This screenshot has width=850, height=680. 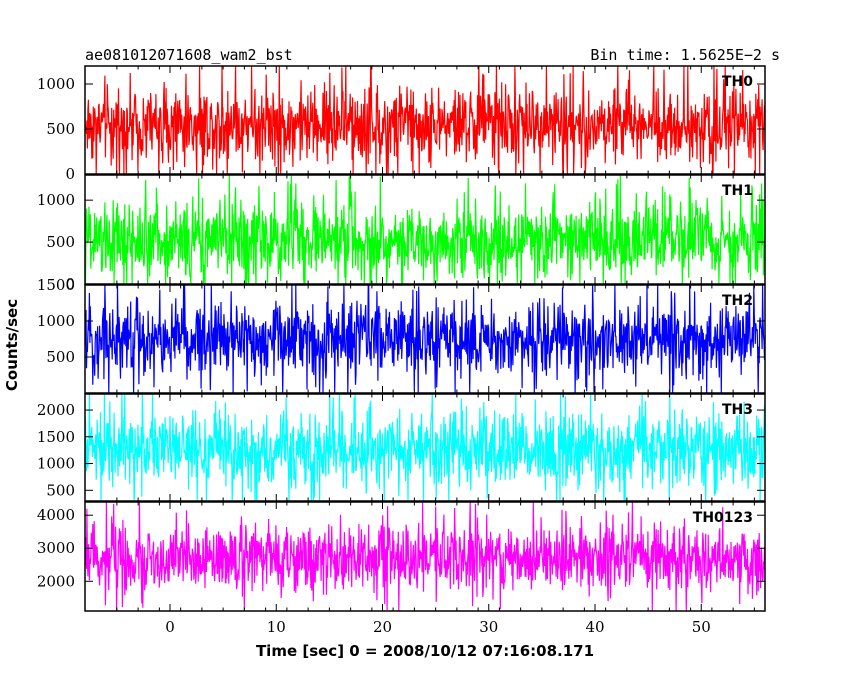 I want to click on panel-th0: 0 500 1000 TH0, so click(x=401, y=124).